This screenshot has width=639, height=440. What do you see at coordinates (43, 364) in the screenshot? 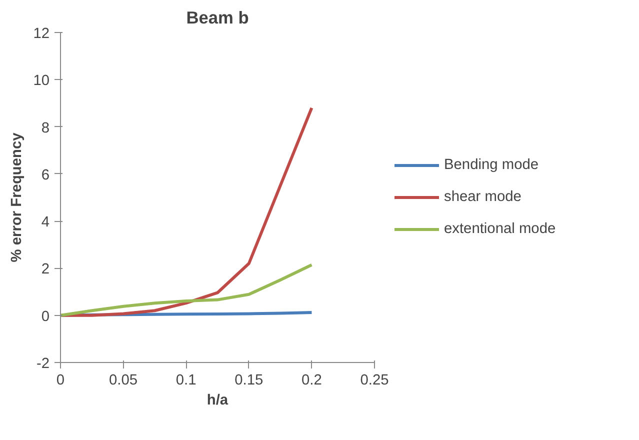
I see `y-tick-label: -2` at bounding box center [43, 364].